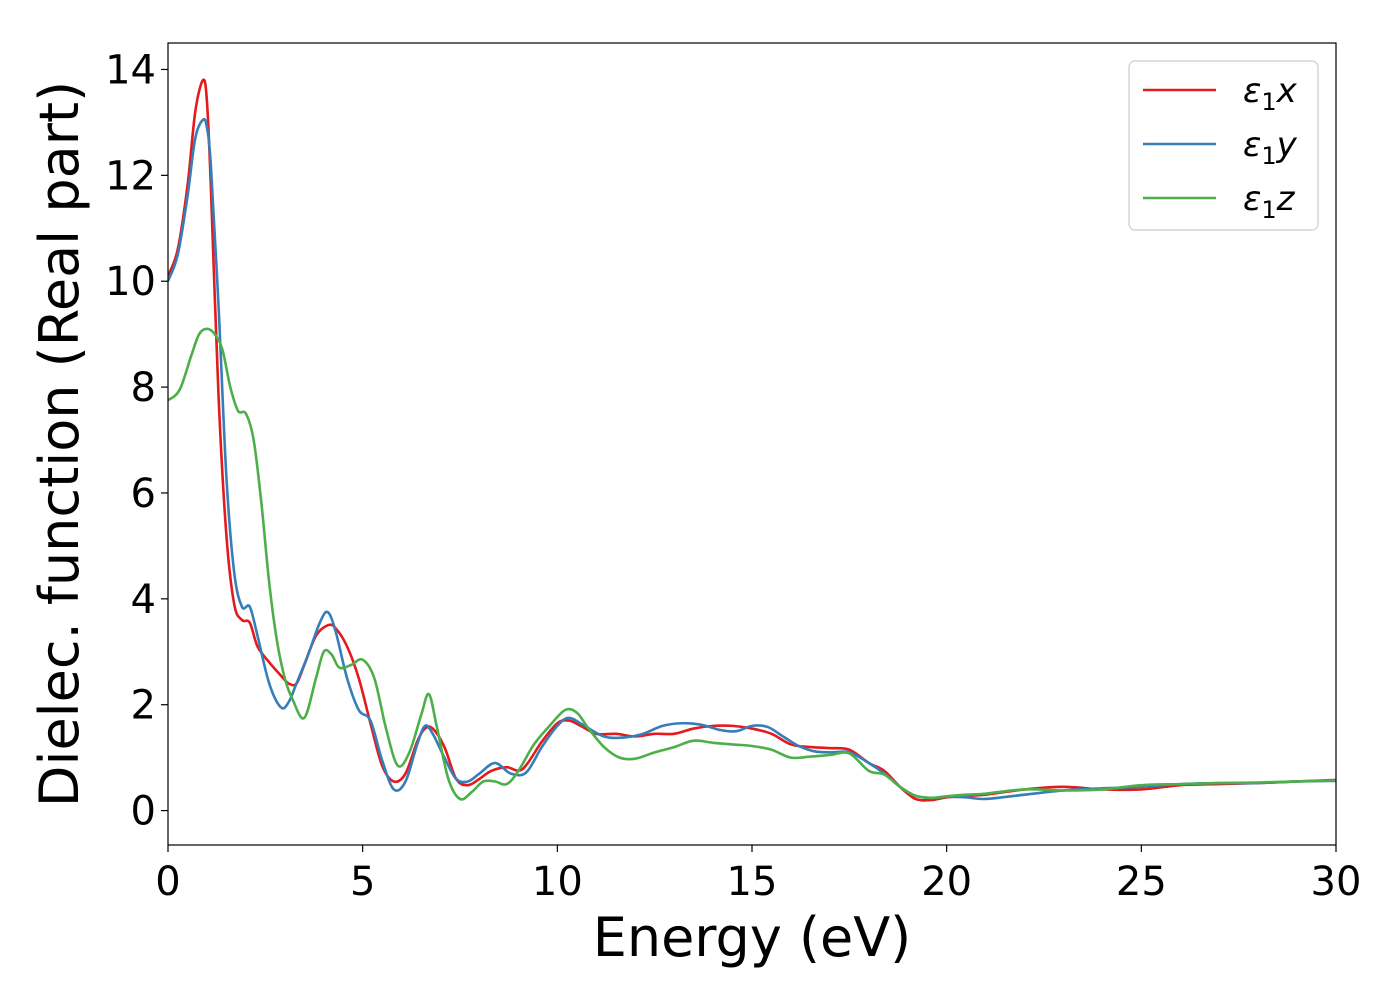 The width and height of the screenshot is (1400, 1000). Describe the element at coordinates (1270, 147) in the screenshot. I see `legend-label: ε1y` at that location.